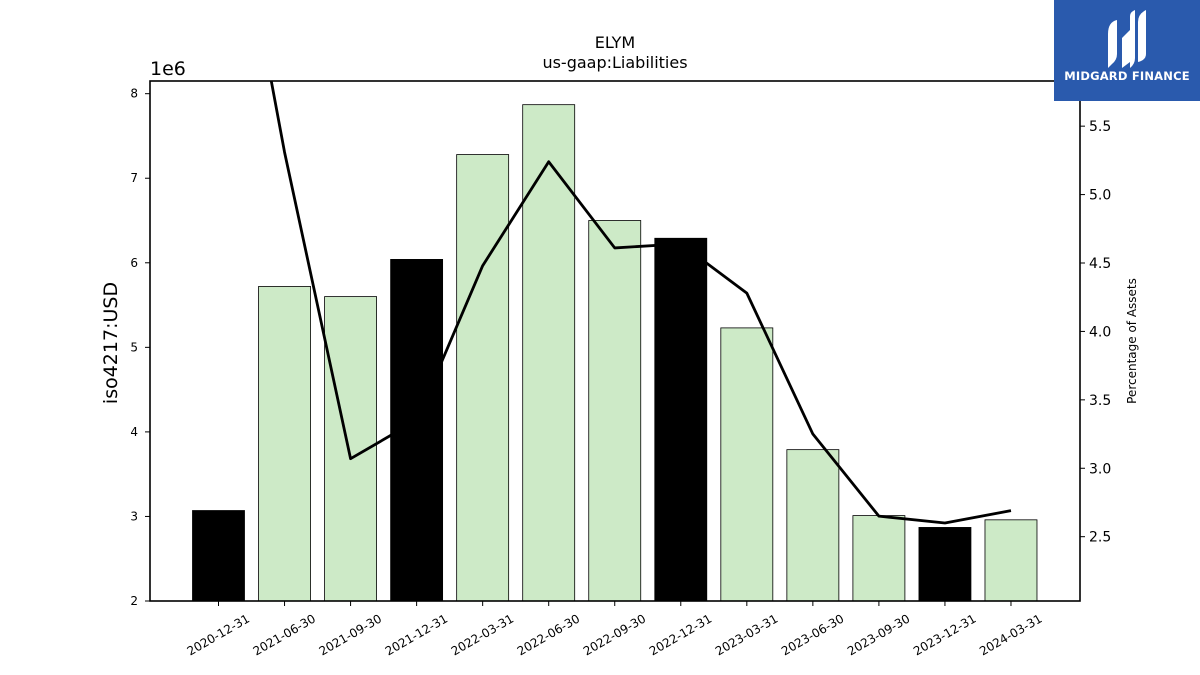 This screenshot has width=1200, height=675. I want to click on y-axis-label: iso4217:USD, so click(111, 343).